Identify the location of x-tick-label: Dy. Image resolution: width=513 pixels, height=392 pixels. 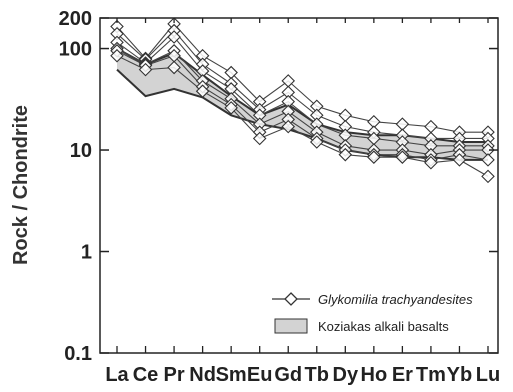
(346, 375).